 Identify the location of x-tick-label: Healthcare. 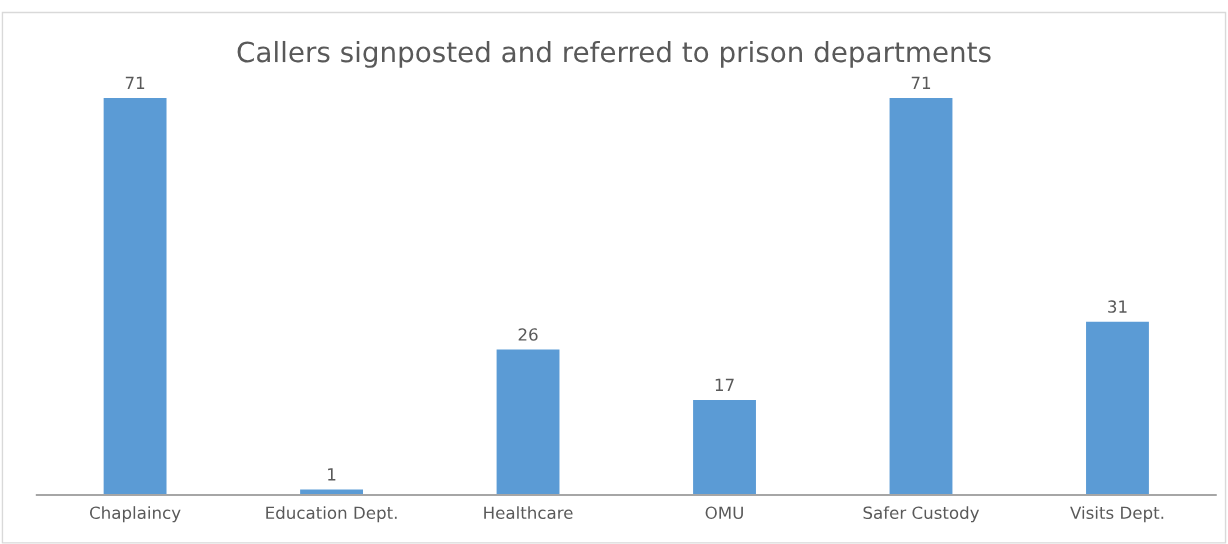
(528, 513).